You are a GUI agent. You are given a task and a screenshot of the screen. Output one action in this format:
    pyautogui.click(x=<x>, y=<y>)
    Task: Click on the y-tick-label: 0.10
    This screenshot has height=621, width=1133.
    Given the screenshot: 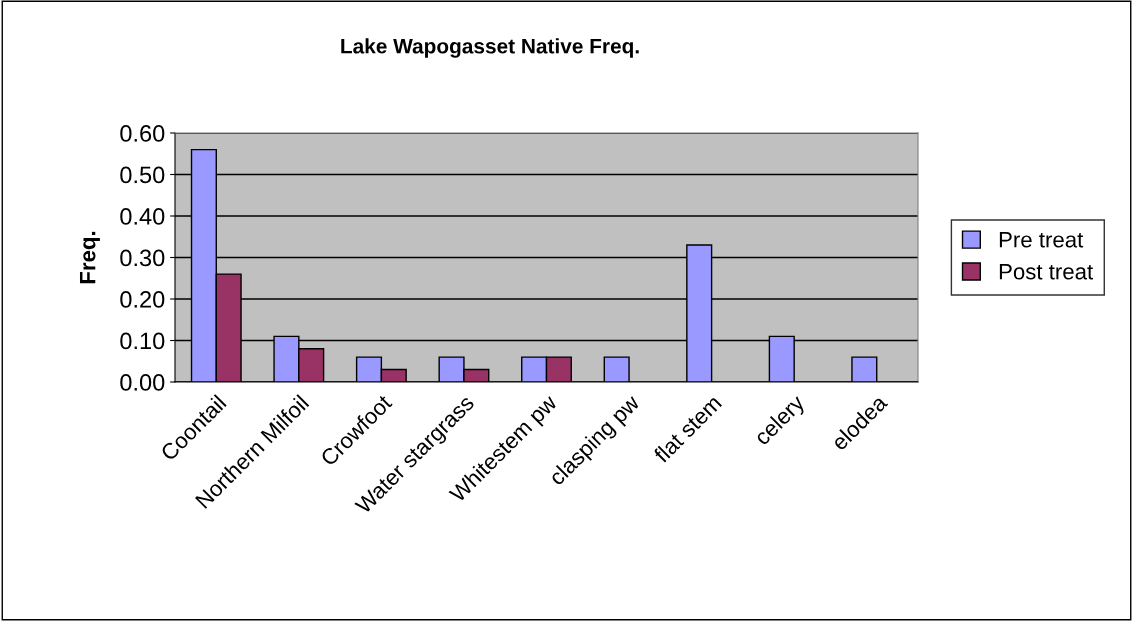 What is the action you would take?
    pyautogui.click(x=142, y=341)
    